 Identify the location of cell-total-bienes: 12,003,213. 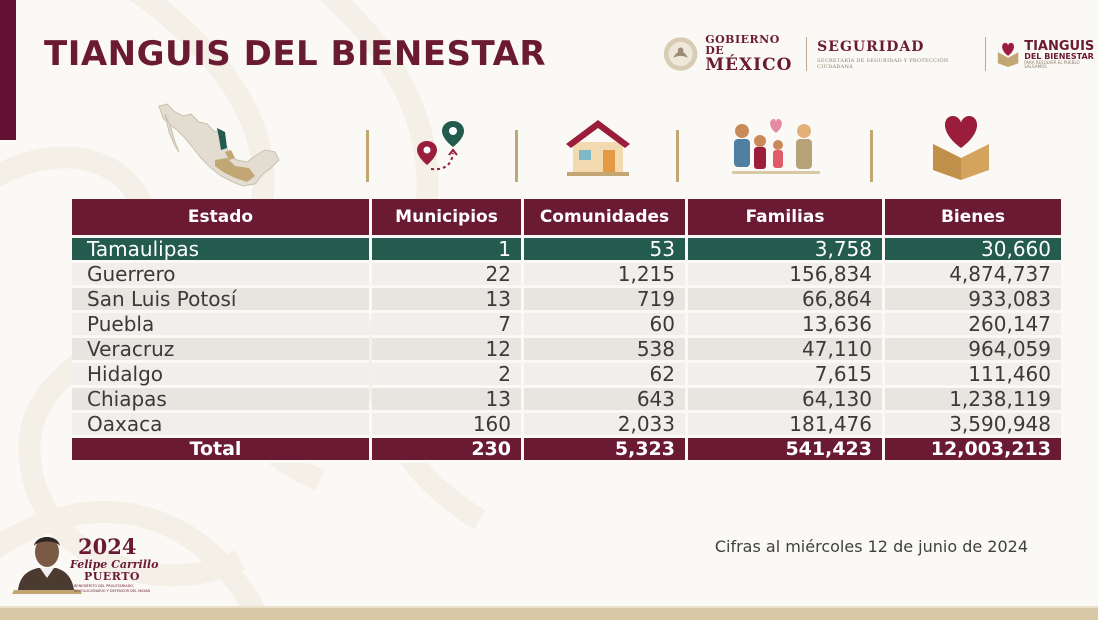
(973, 450).